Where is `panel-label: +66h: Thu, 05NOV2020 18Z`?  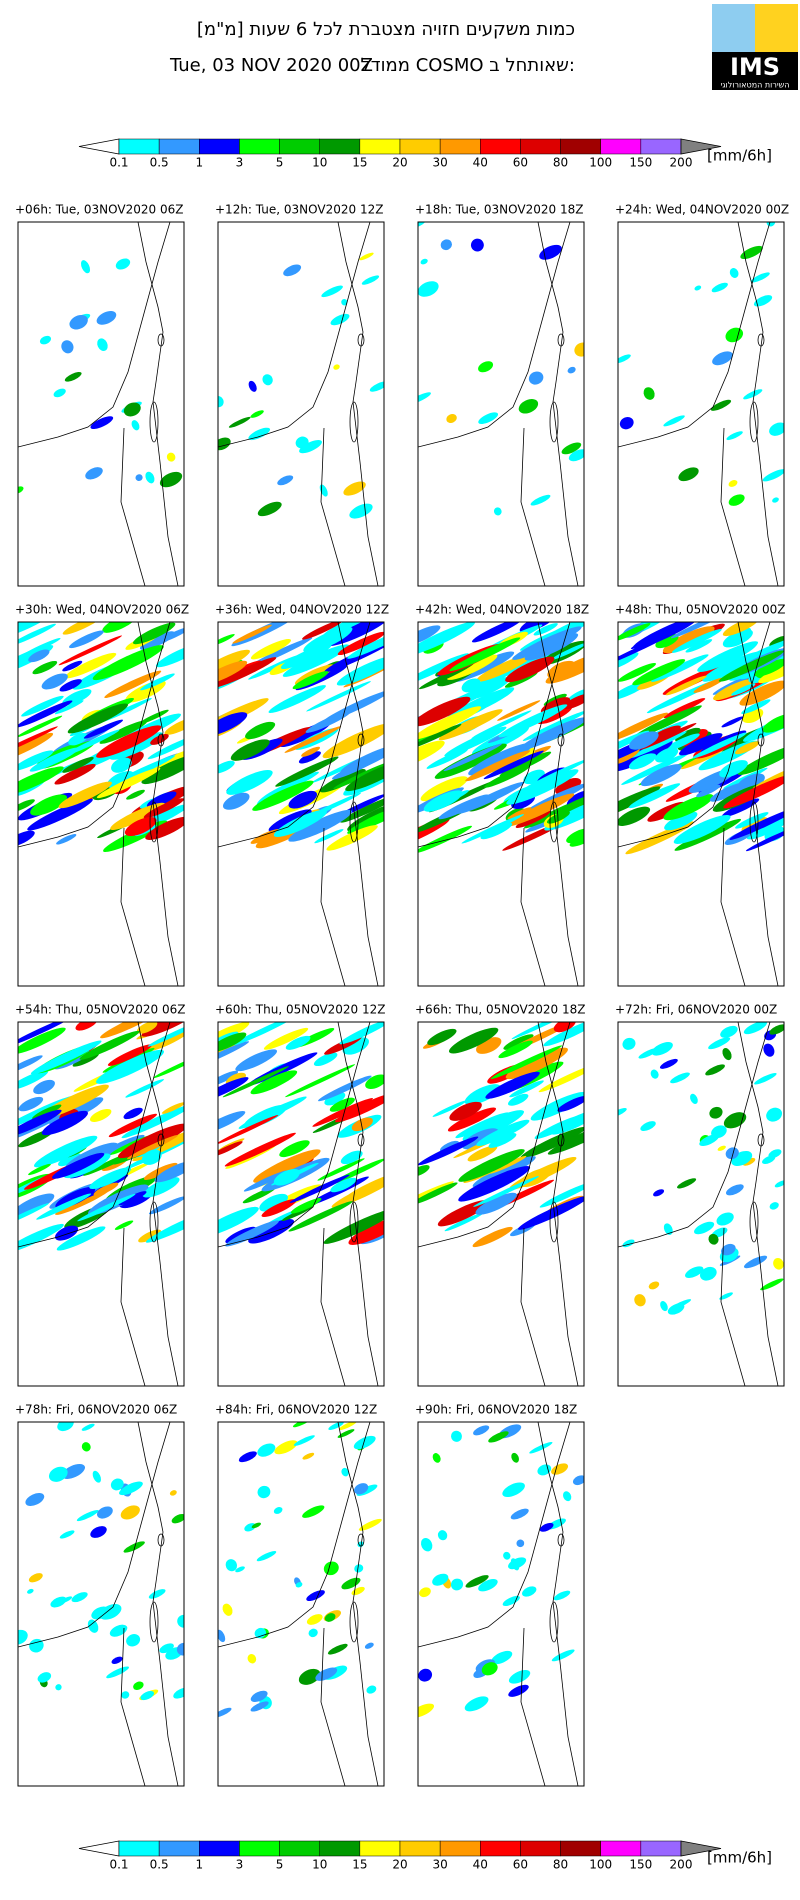 panel-label: +66h: Thu, 05NOV2020 18Z is located at coordinates (500, 1010).